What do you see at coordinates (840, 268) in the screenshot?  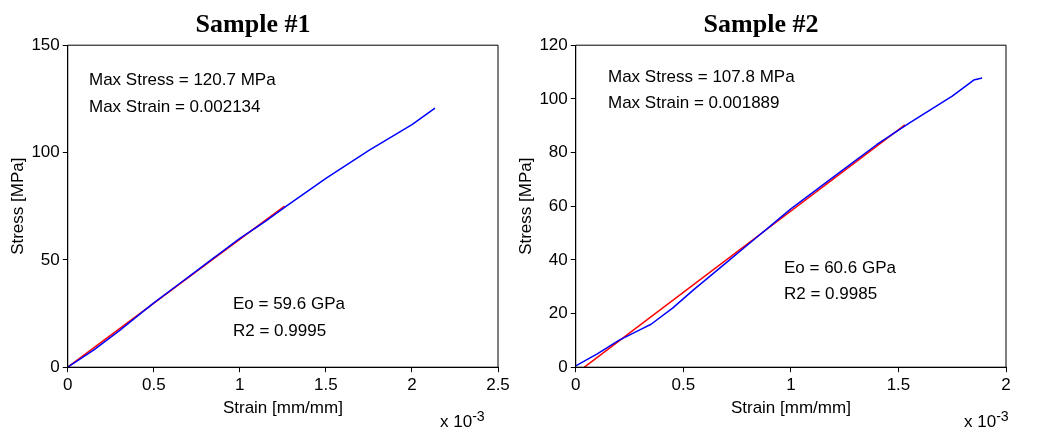 I see `annotation: Eo = 60.6 GPa` at bounding box center [840, 268].